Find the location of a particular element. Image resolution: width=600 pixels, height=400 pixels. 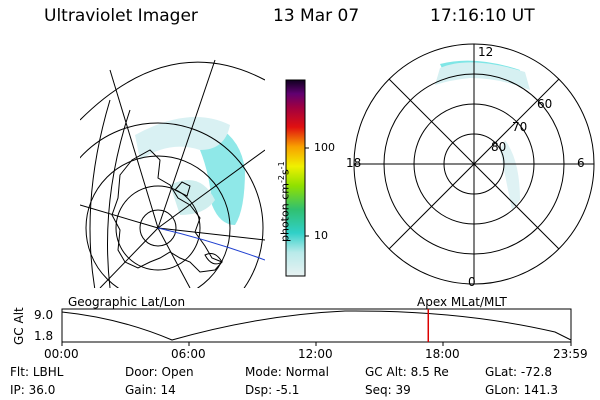

mlt-label-12: 12 is located at coordinates (486, 52).